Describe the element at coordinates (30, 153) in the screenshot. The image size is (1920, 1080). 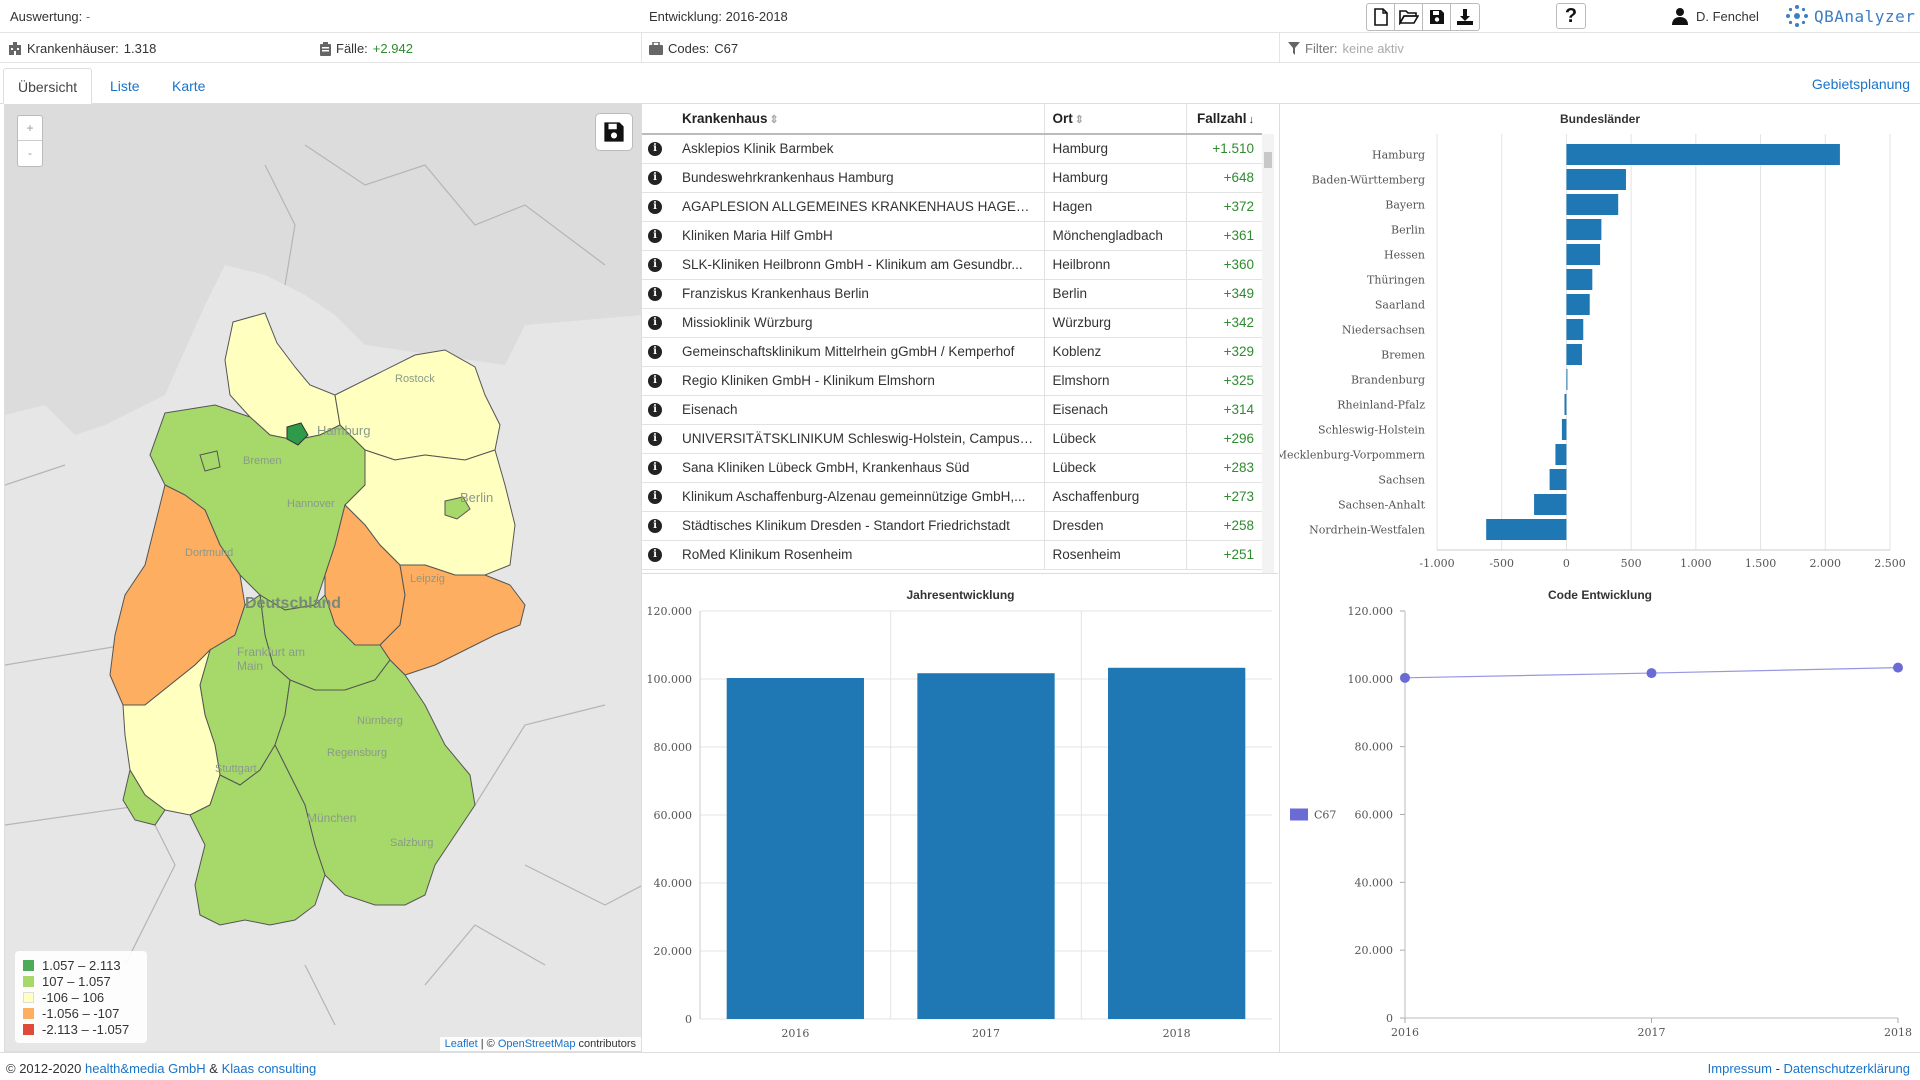
I see `zoom-out-button: -` at that location.